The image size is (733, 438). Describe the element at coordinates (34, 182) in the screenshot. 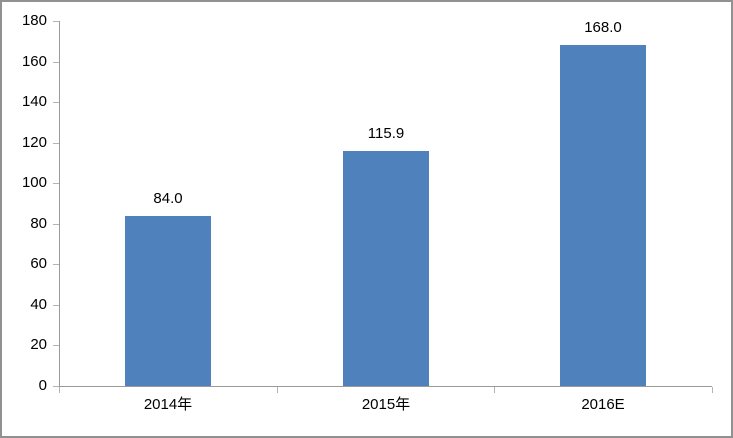

I see `y-tick-label: 100` at that location.